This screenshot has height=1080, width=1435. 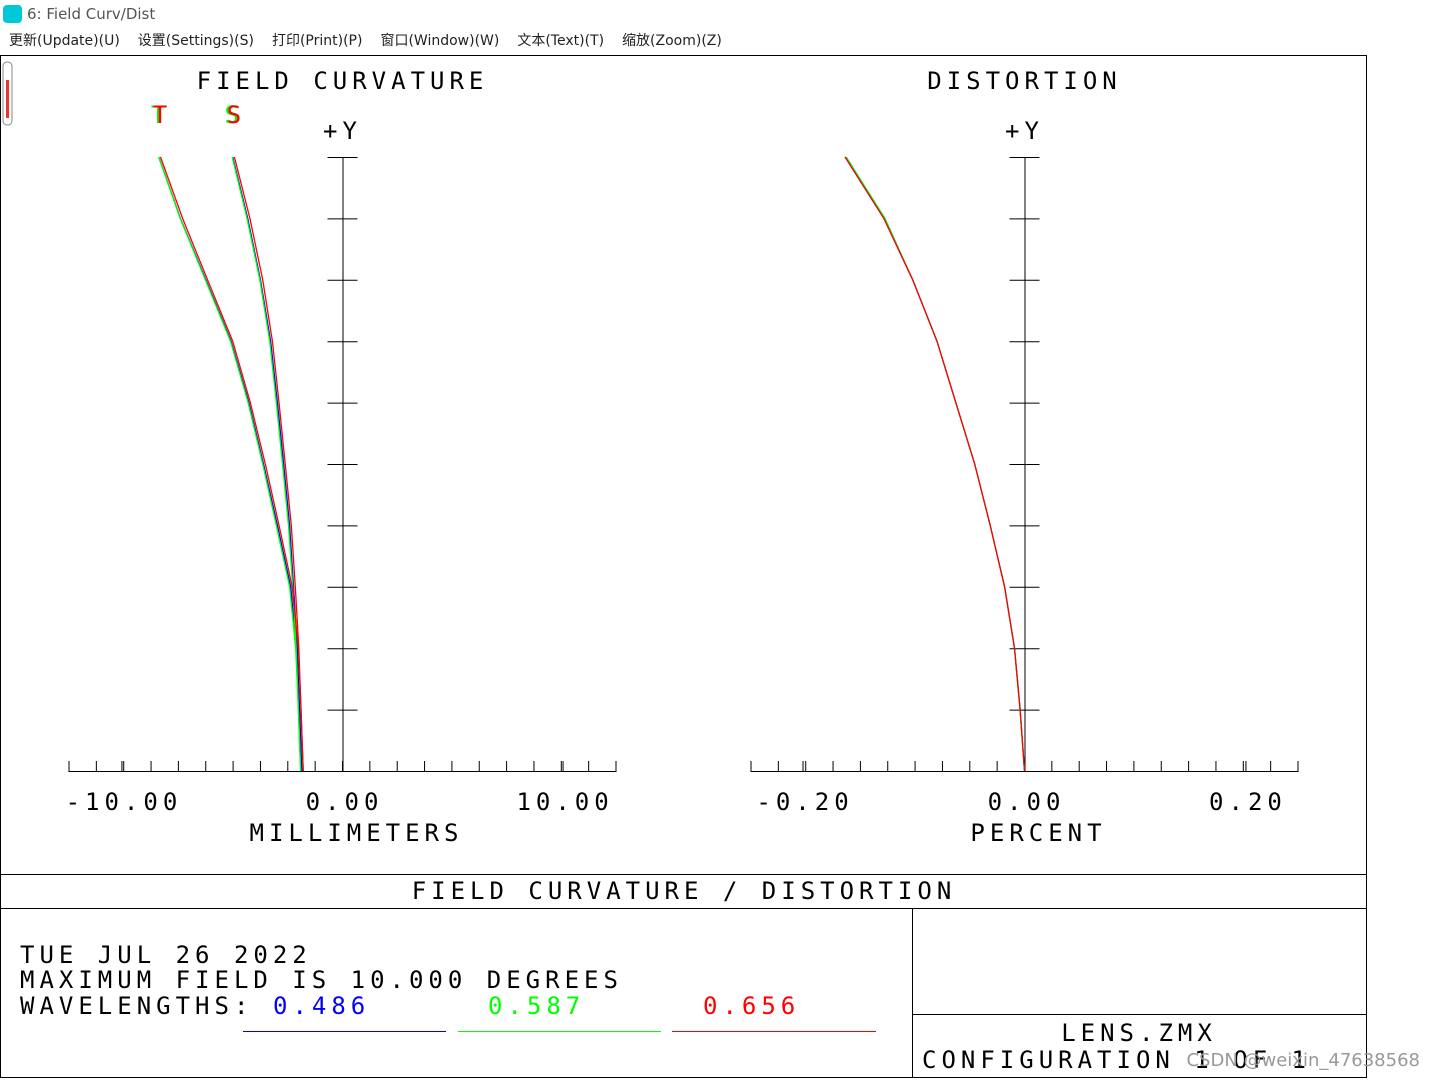 I want to click on app-icon, so click(x=12, y=14).